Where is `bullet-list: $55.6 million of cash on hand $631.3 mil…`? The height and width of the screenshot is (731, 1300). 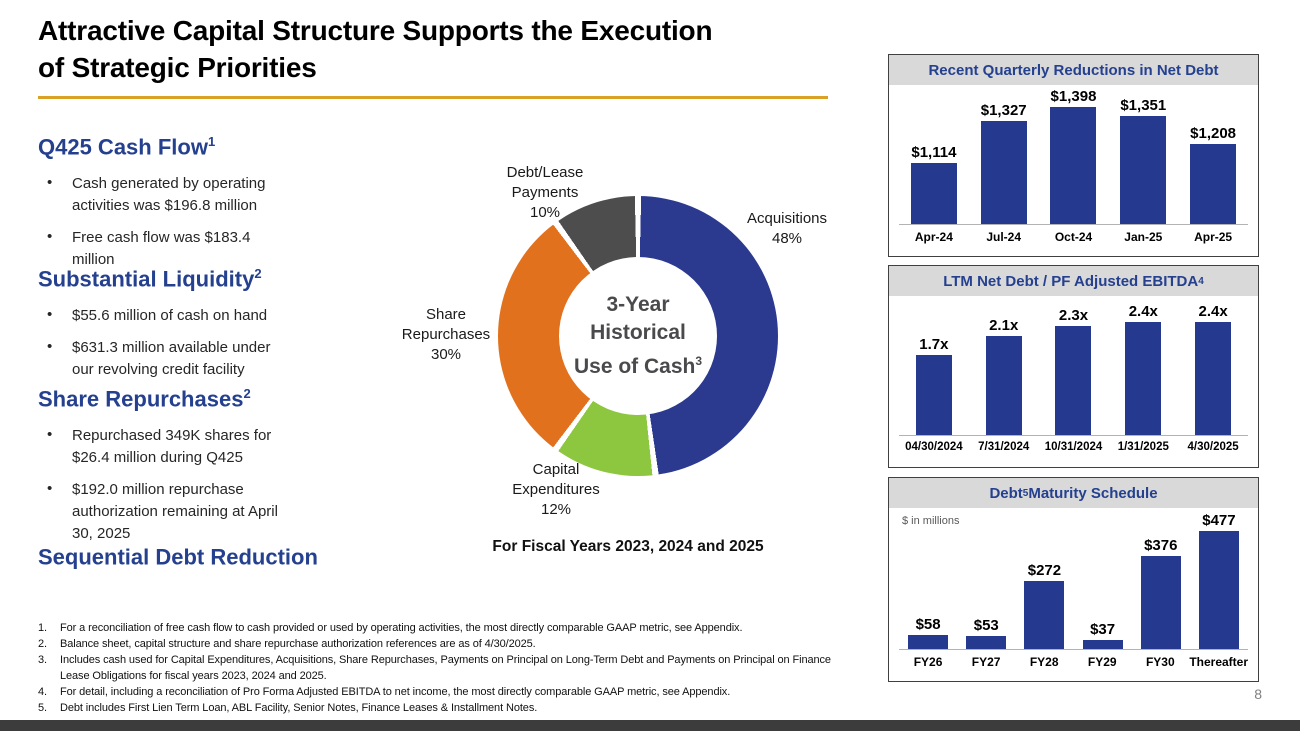 bullet-list: $55.6 million of cash on hand $631.3 mil… is located at coordinates (208, 342).